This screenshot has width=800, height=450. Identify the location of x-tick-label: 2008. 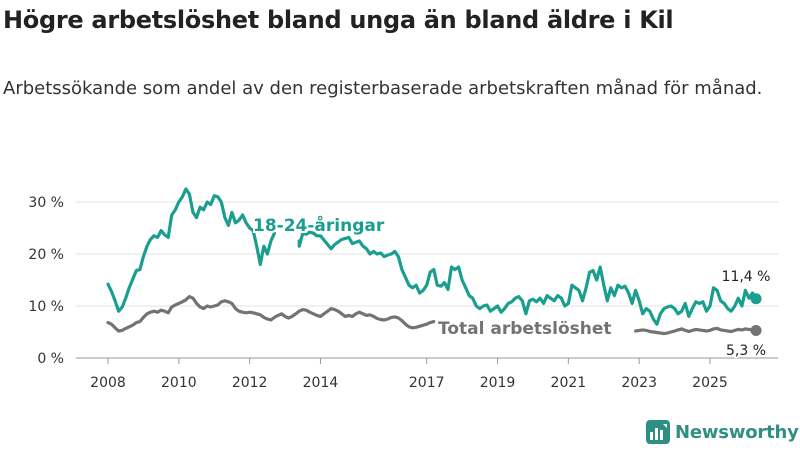
(108, 383).